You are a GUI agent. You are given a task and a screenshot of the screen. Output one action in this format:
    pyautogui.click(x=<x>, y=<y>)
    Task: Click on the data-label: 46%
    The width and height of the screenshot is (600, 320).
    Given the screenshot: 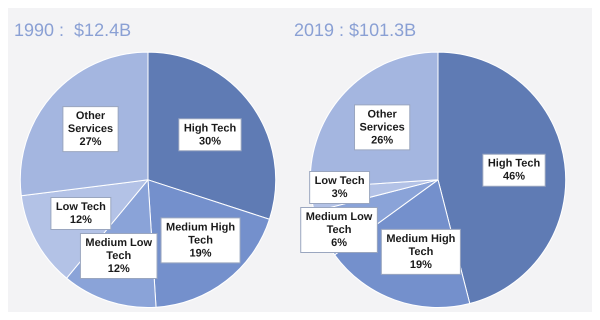 What is the action you would take?
    pyautogui.click(x=514, y=176)
    